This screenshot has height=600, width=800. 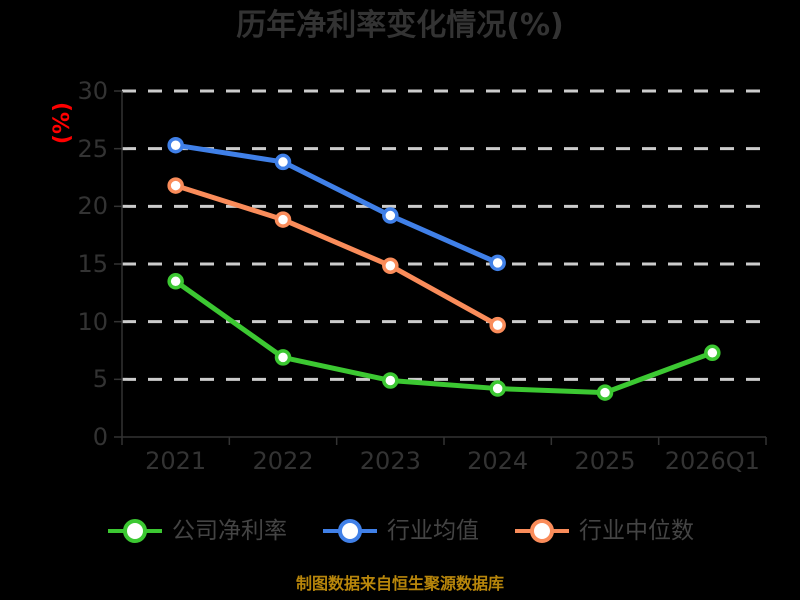 What do you see at coordinates (100, 379) in the screenshot?
I see `y-tick-label: 5` at bounding box center [100, 379].